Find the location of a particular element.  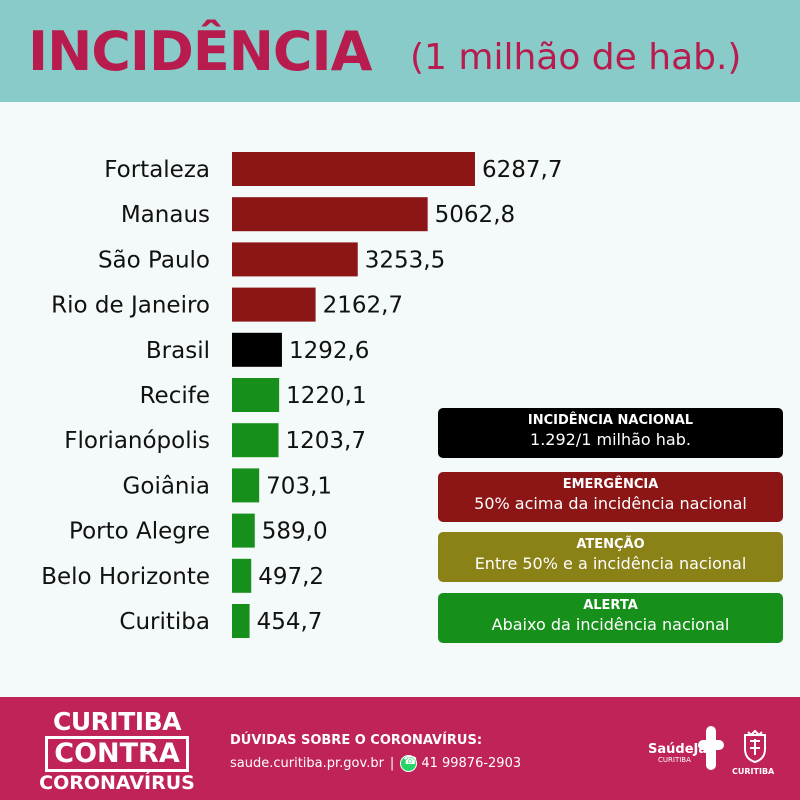

saude-ja-logo: SaúdeJá CURITIBA is located at coordinates (686, 748).